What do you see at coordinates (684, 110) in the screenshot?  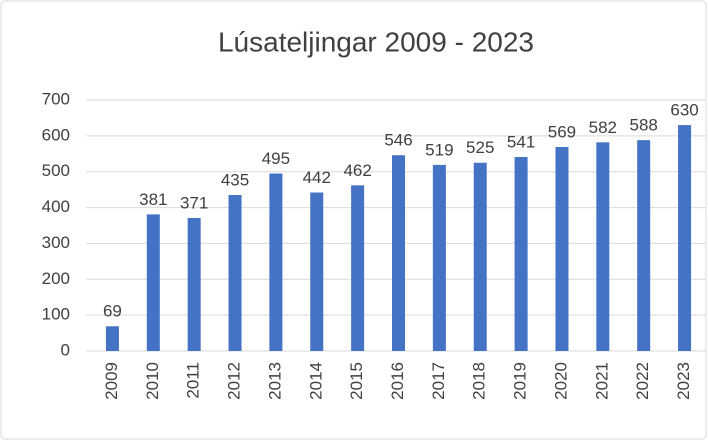 I see `data-label: 630` at bounding box center [684, 110].